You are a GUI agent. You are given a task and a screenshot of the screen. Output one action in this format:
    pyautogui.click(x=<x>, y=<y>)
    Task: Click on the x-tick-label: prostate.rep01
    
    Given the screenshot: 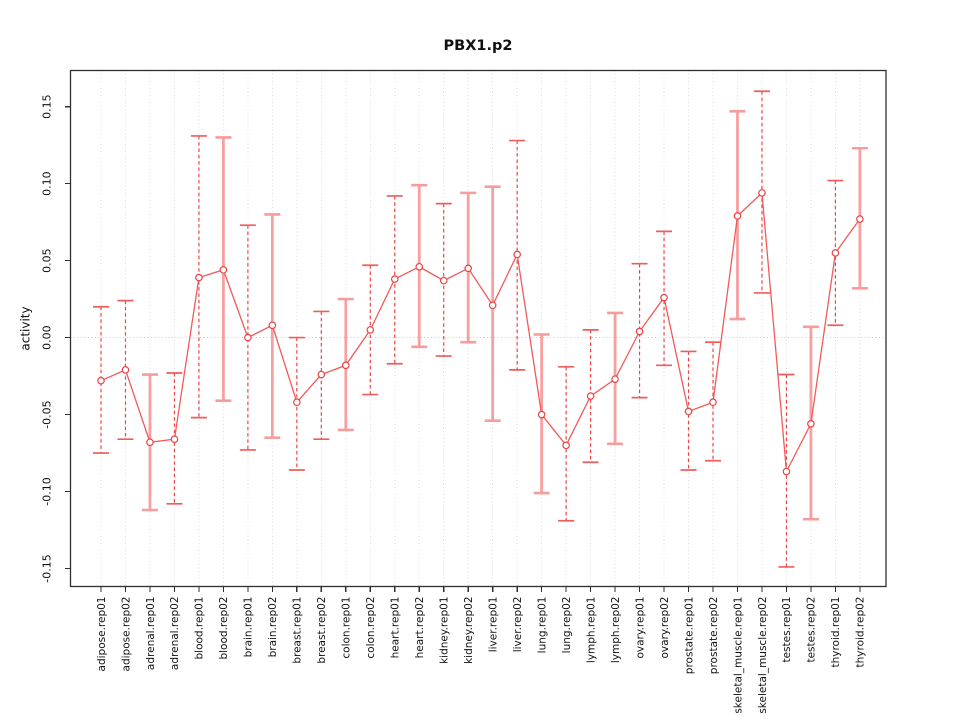 What is the action you would take?
    pyautogui.click(x=689, y=636)
    